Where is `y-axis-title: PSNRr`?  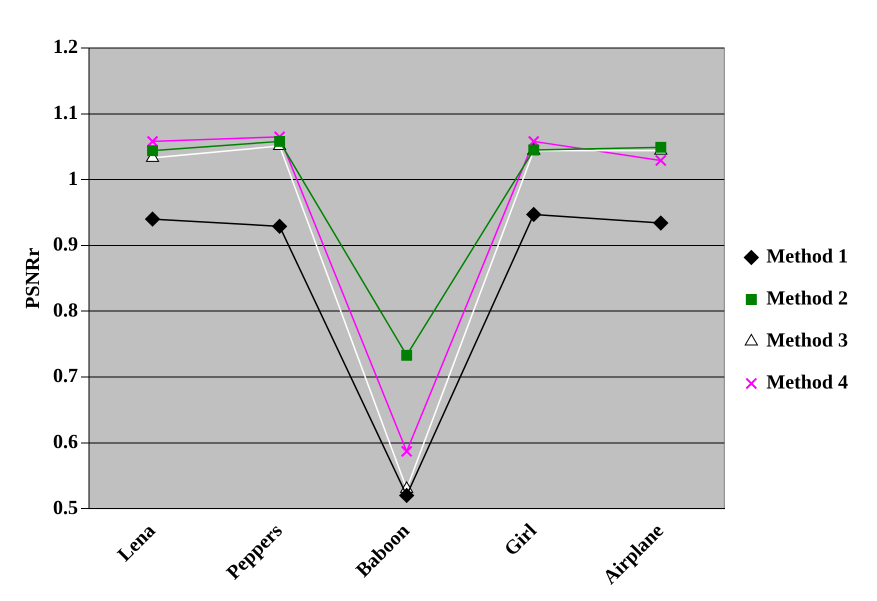 y-axis-title: PSNRr is located at coordinates (33, 278).